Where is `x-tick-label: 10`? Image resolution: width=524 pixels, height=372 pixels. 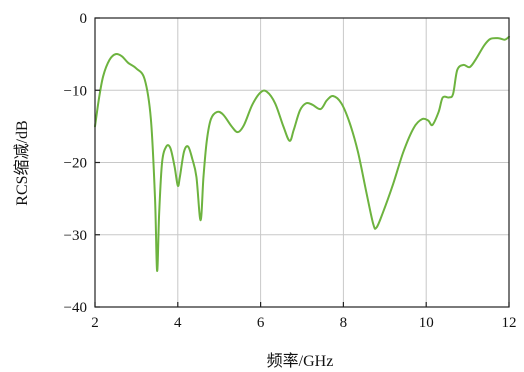 x-tick-label: 10 is located at coordinates (426, 323).